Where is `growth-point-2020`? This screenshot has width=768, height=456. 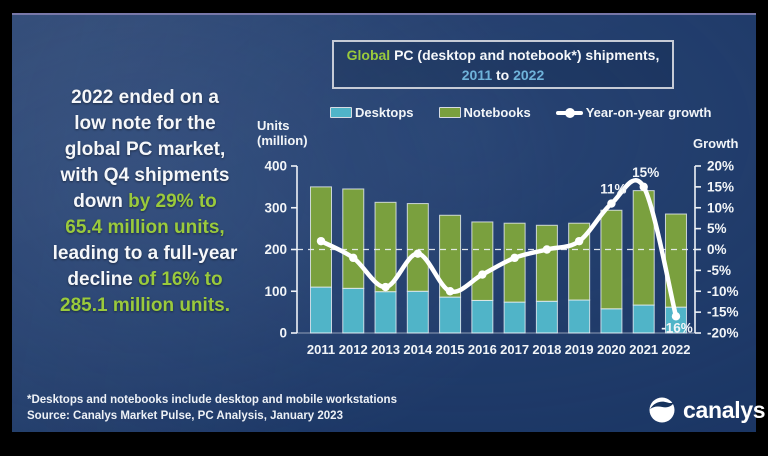 growth-point-2020 is located at coordinates (611, 203).